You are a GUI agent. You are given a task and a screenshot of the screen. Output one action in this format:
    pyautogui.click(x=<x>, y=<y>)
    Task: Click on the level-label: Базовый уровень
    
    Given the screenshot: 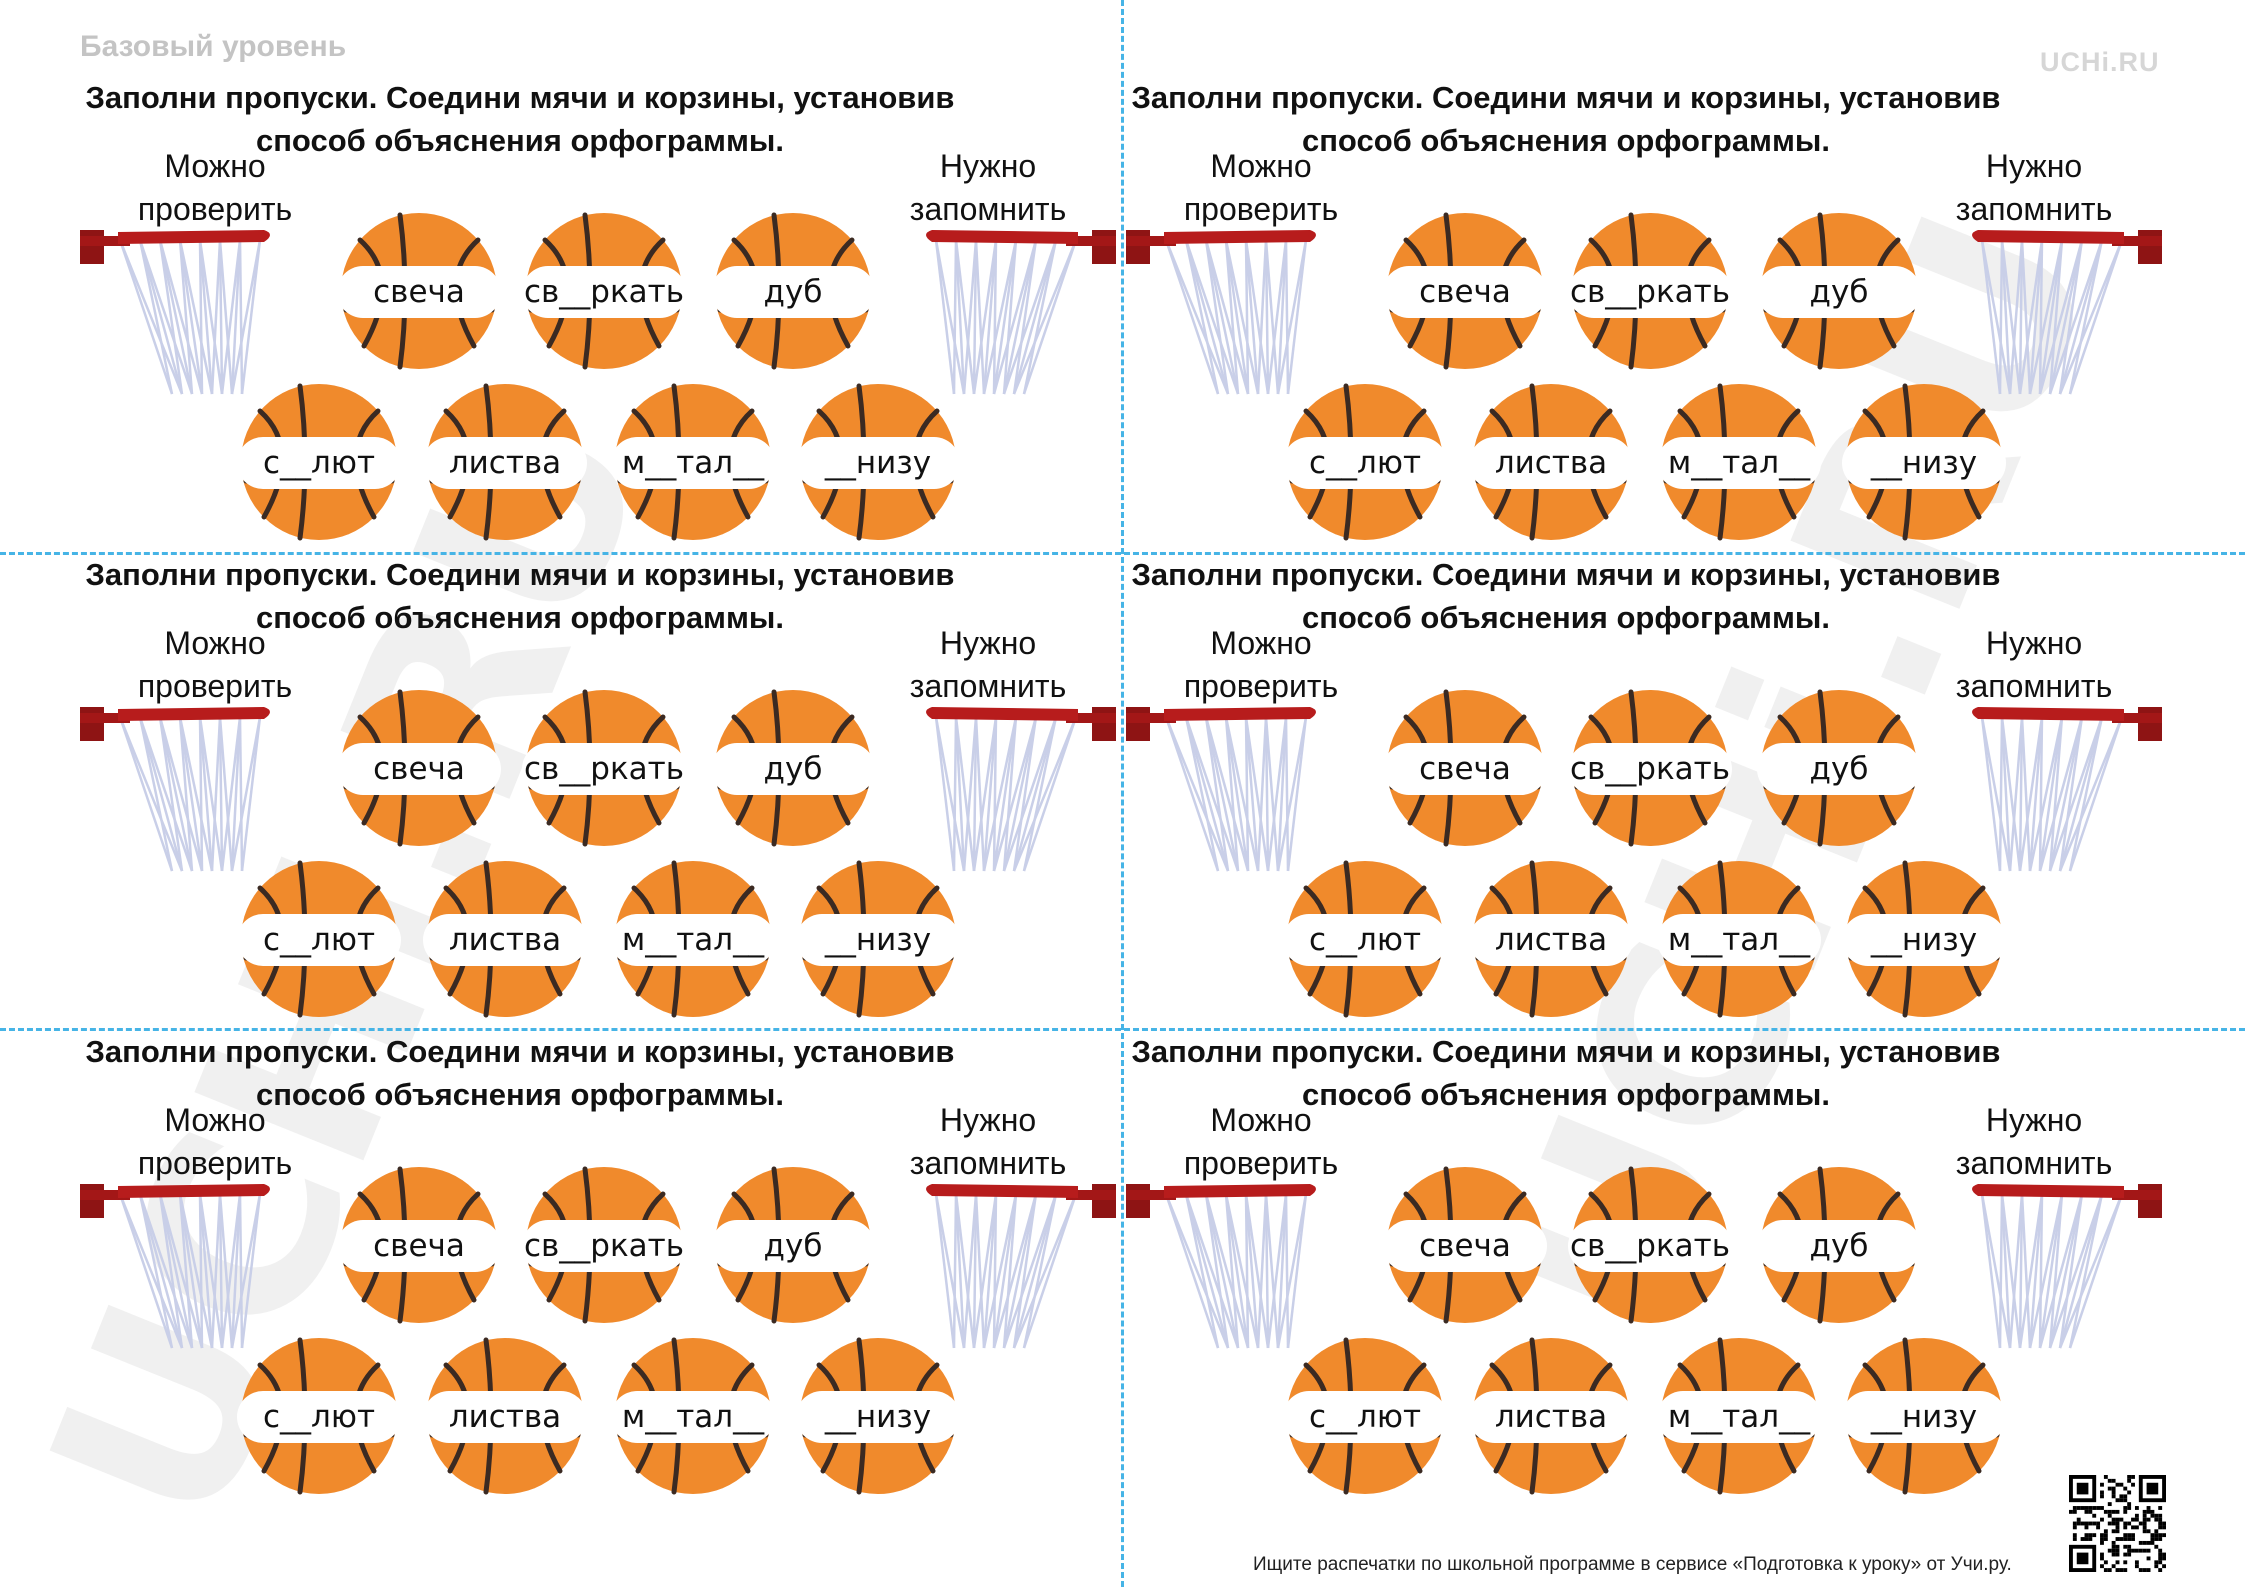 What is the action you would take?
    pyautogui.click(x=213, y=46)
    